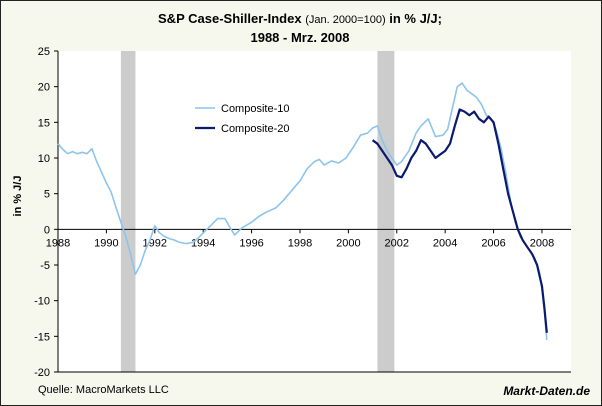 This screenshot has height=406, width=602. What do you see at coordinates (251, 243) in the screenshot?
I see `x-tick-label-1996: 1996` at bounding box center [251, 243].